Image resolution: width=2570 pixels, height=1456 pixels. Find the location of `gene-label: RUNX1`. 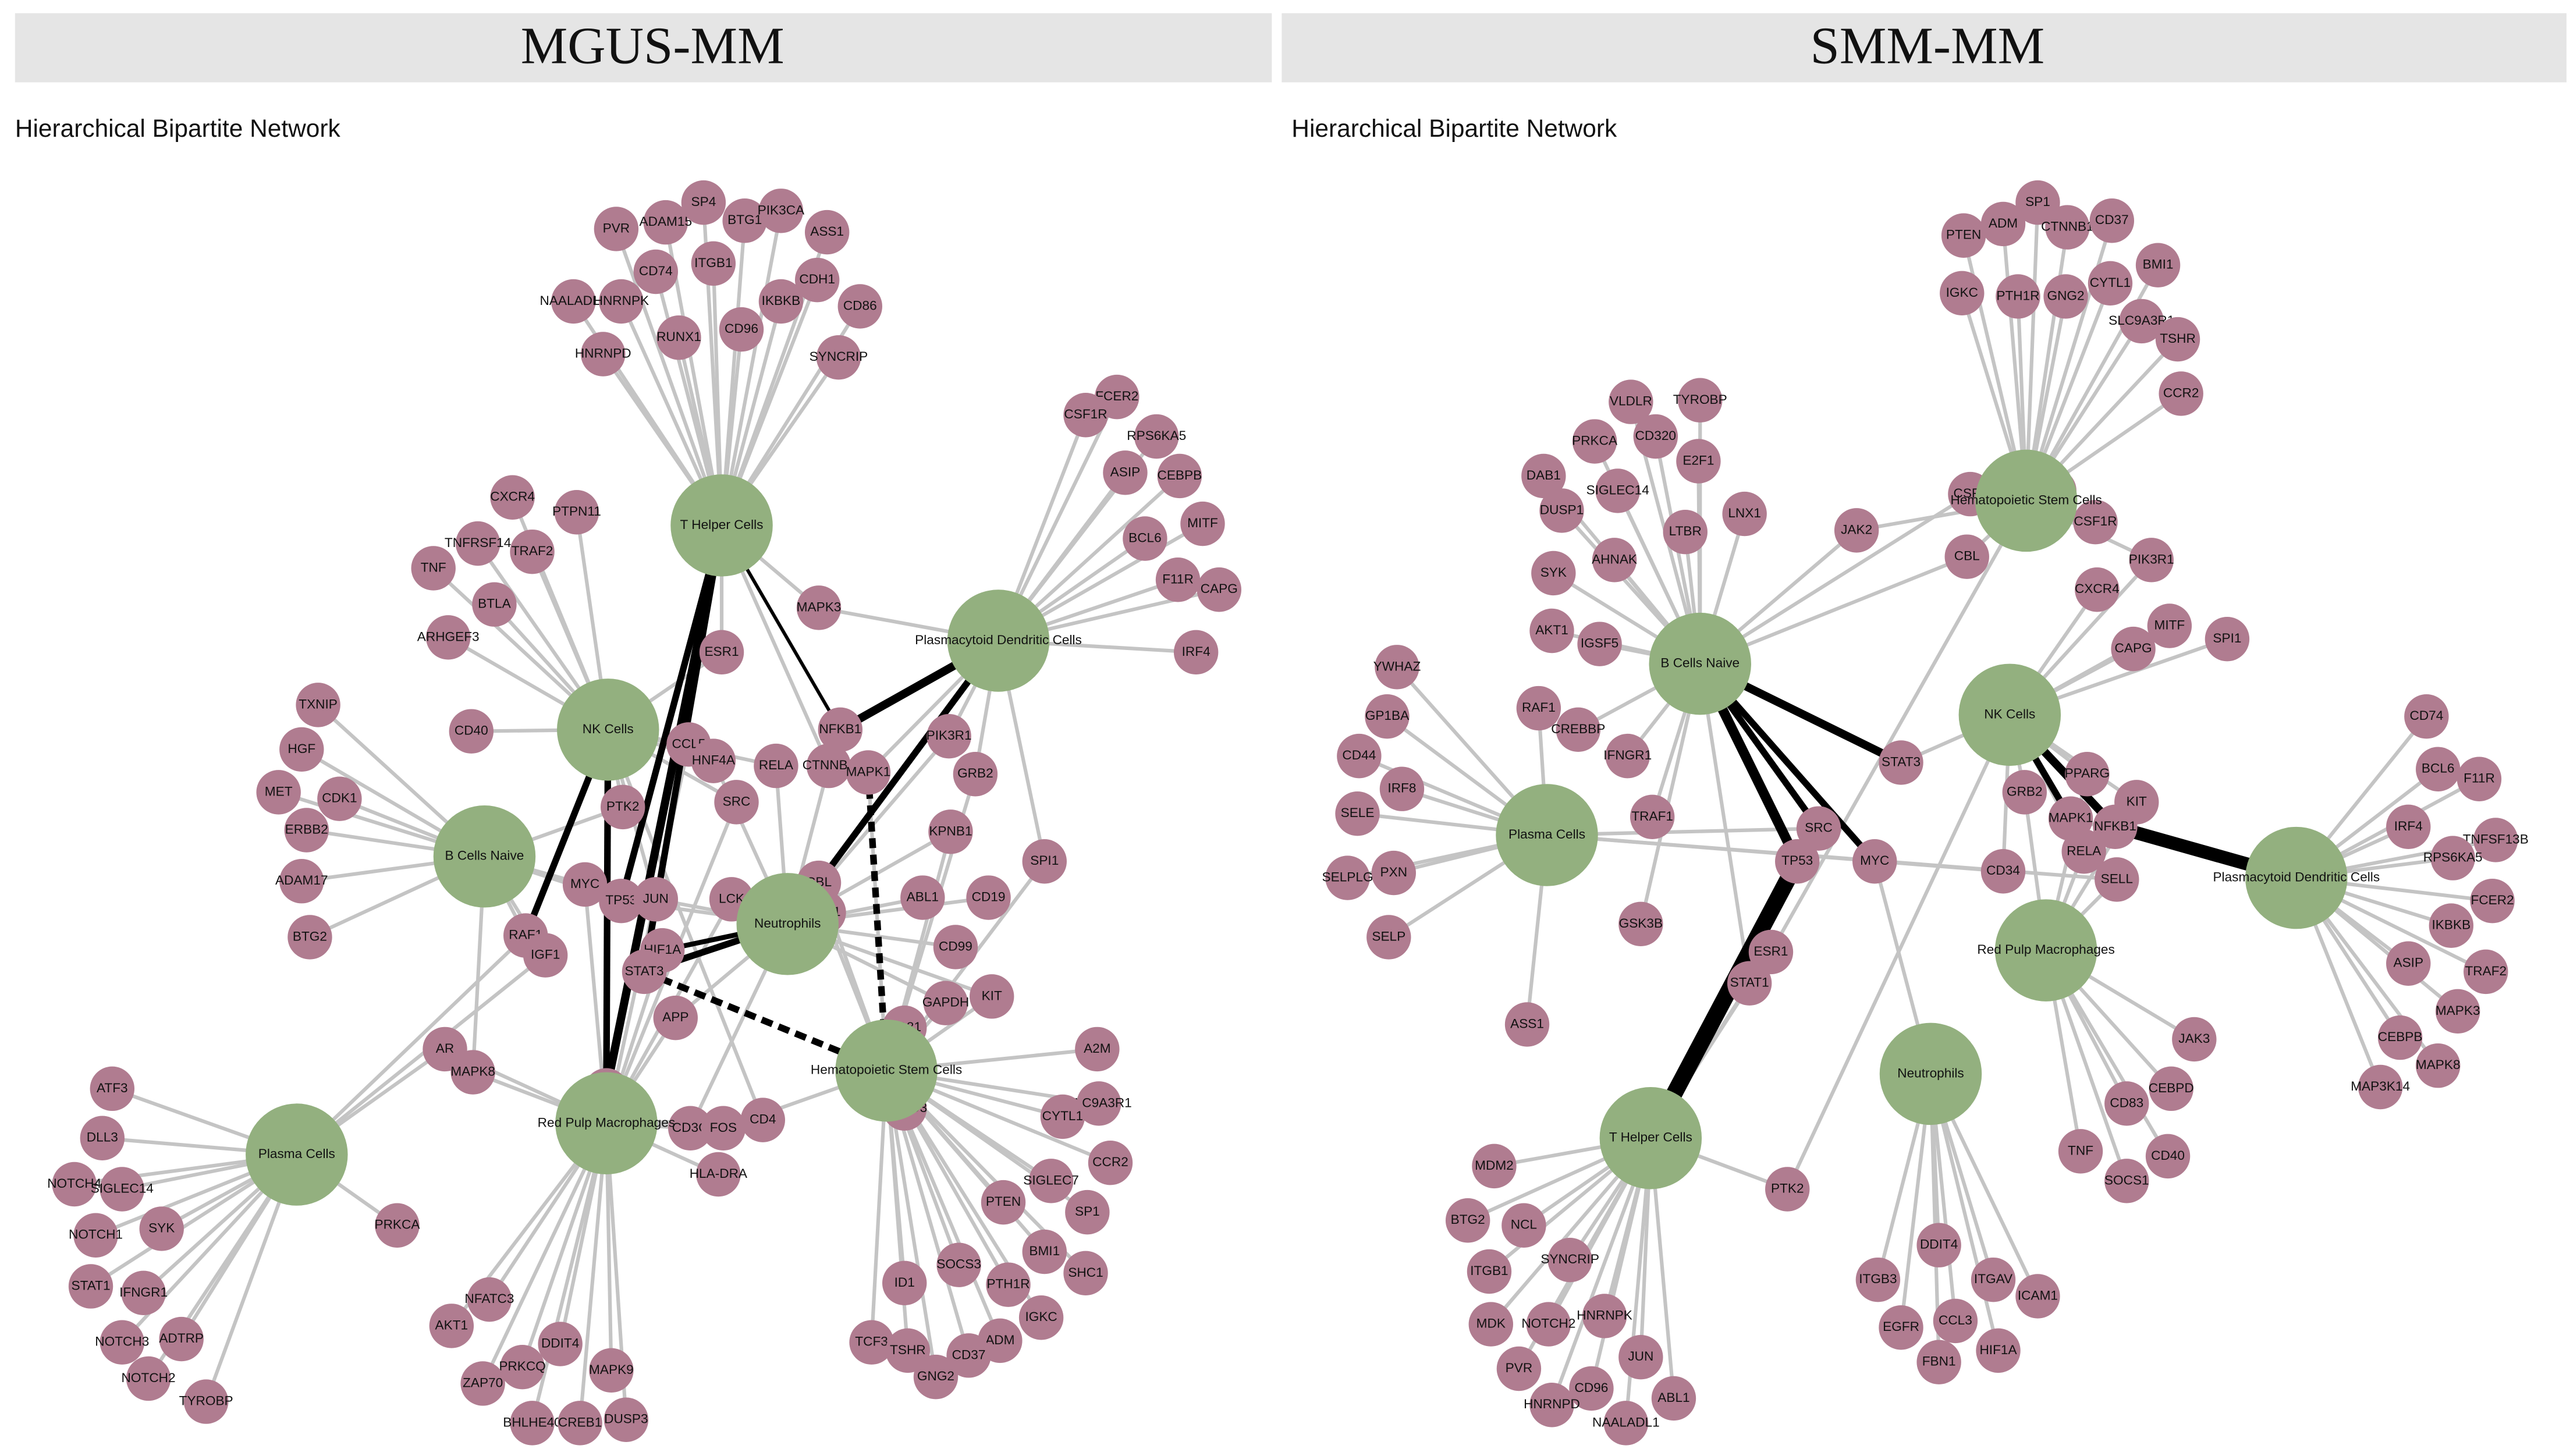

gene-label: RUNX1 is located at coordinates (678, 336).